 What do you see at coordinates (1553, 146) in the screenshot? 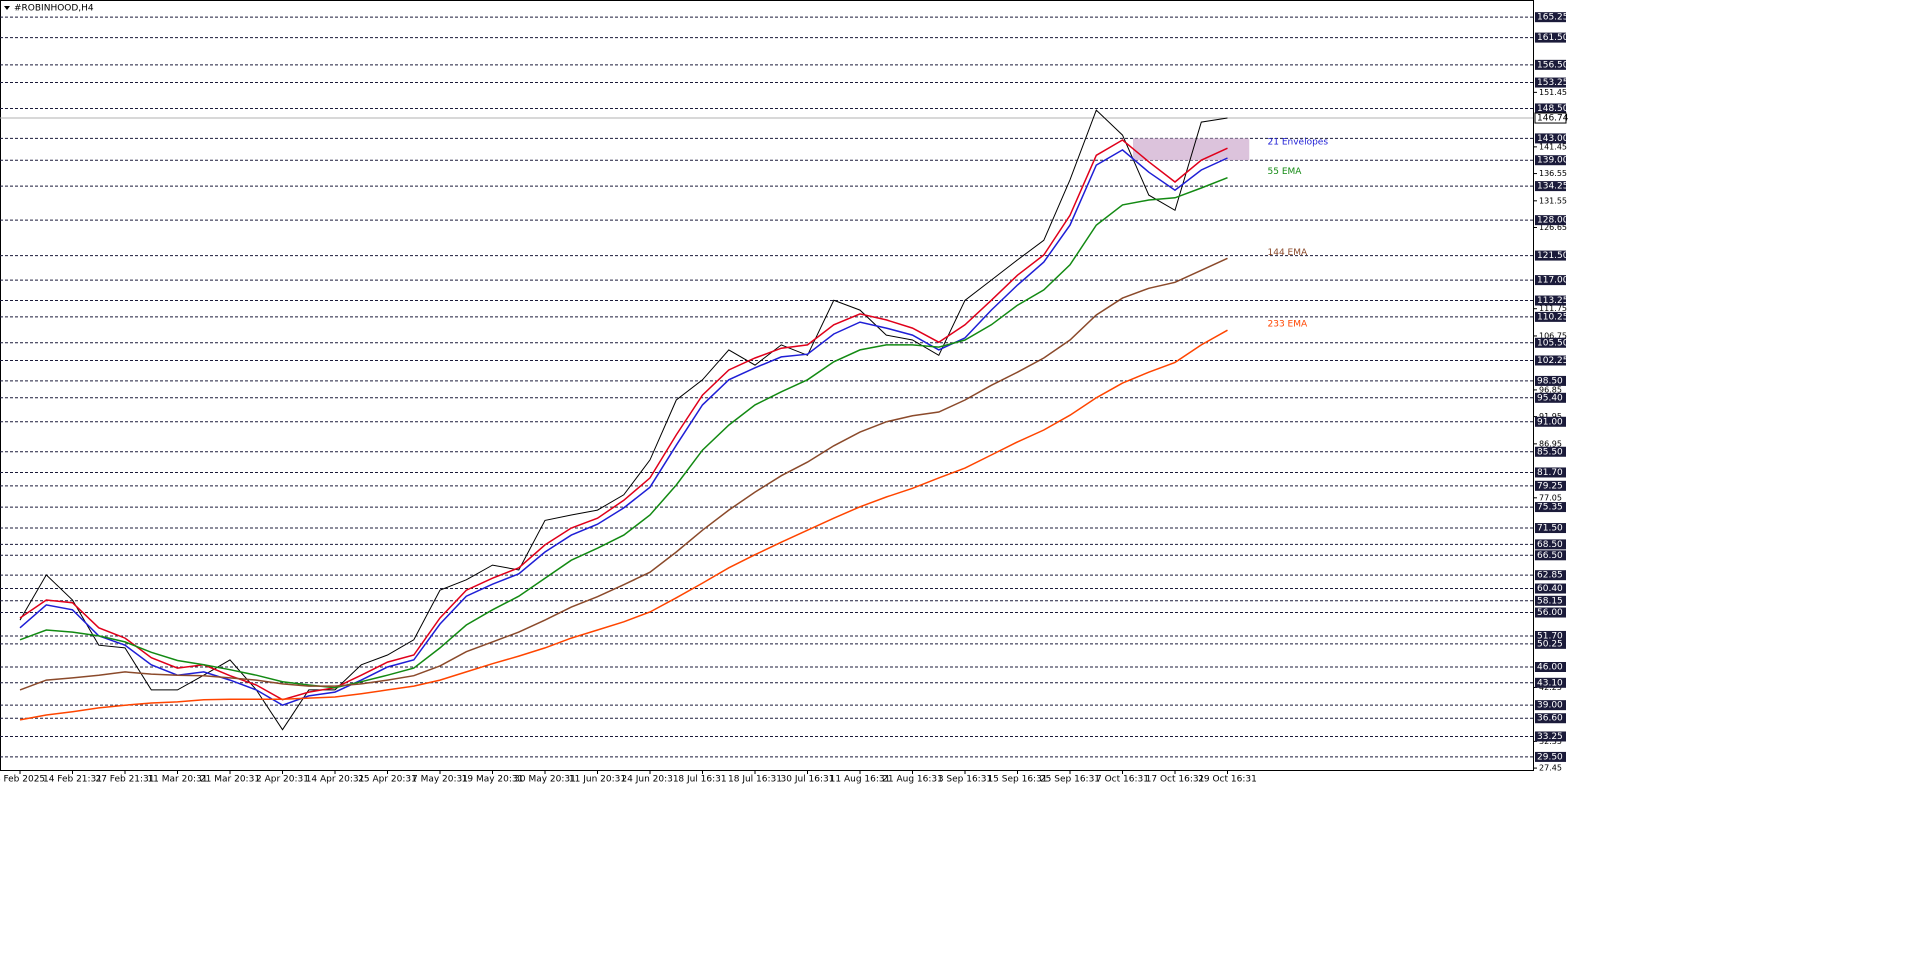
I see `y-tick-label: 141.45` at bounding box center [1553, 146].